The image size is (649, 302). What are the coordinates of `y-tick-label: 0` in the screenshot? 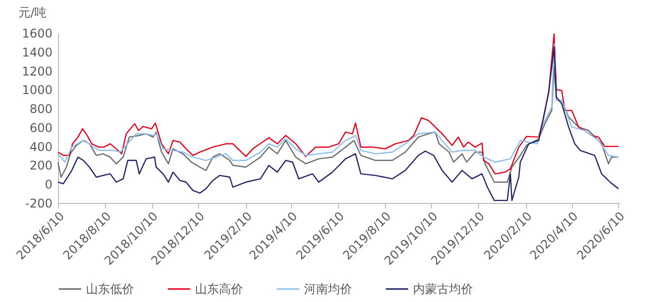 It's located at (48, 185).